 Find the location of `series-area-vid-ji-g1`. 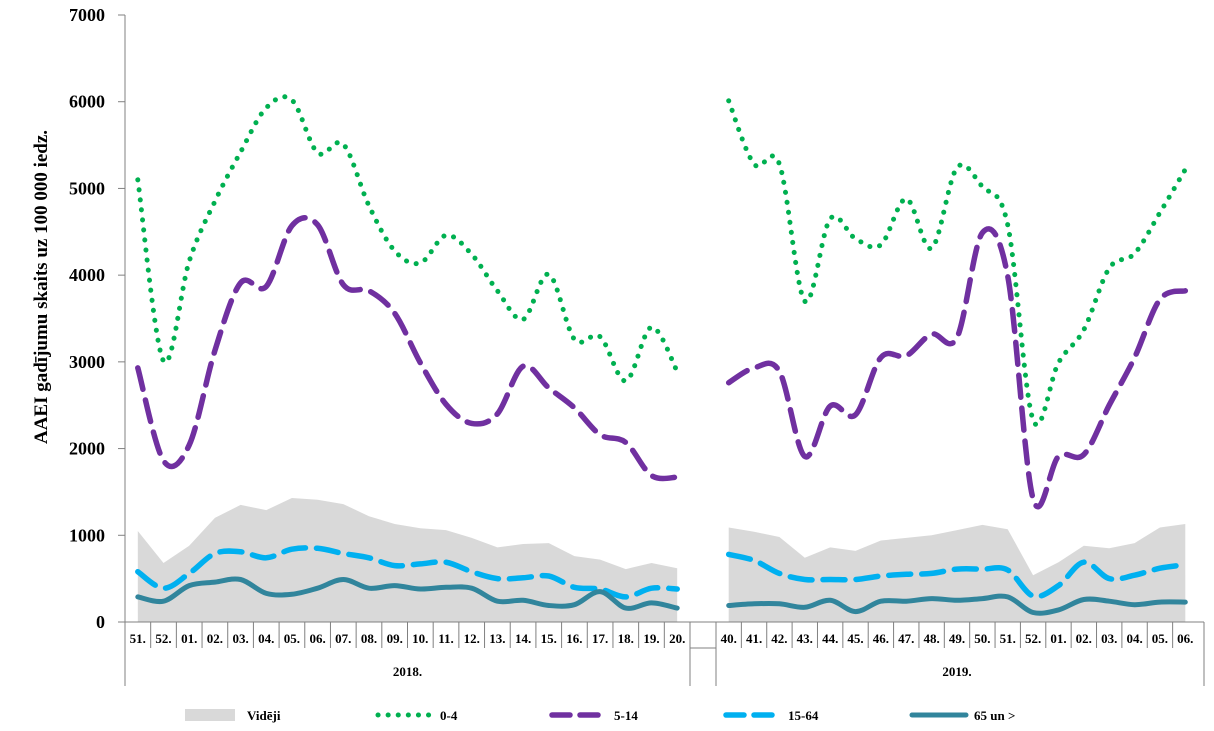

series-area-vid-ji-g1 is located at coordinates (957, 573).